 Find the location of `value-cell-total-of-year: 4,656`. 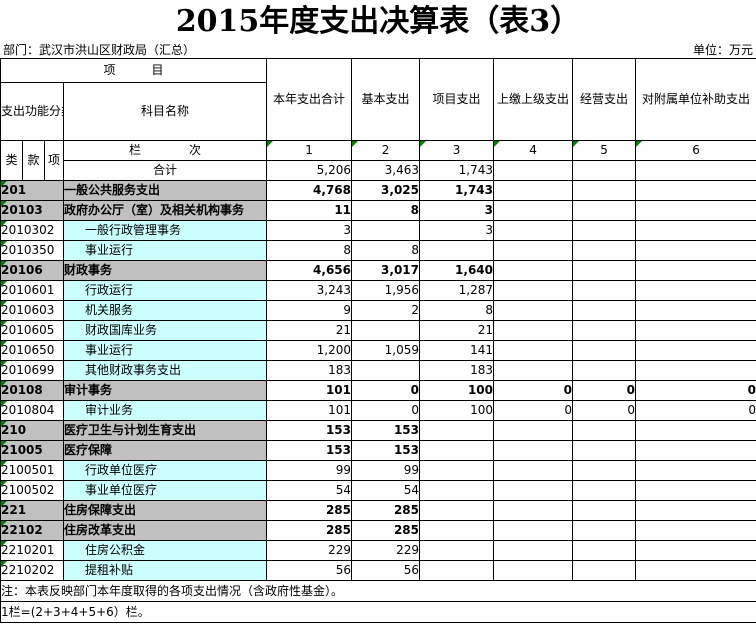

value-cell-total-of-year: 4,656 is located at coordinates (309, 270).